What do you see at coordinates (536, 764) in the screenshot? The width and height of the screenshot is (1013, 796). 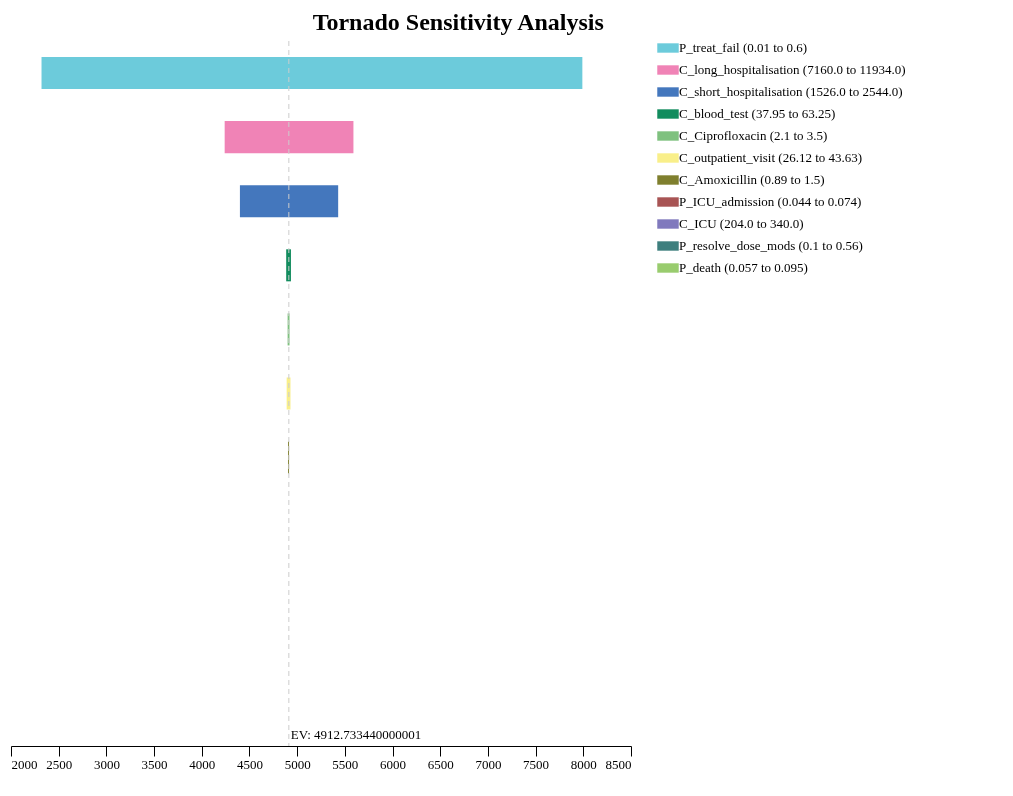 I see `x-tick-label: 7500` at bounding box center [536, 764].